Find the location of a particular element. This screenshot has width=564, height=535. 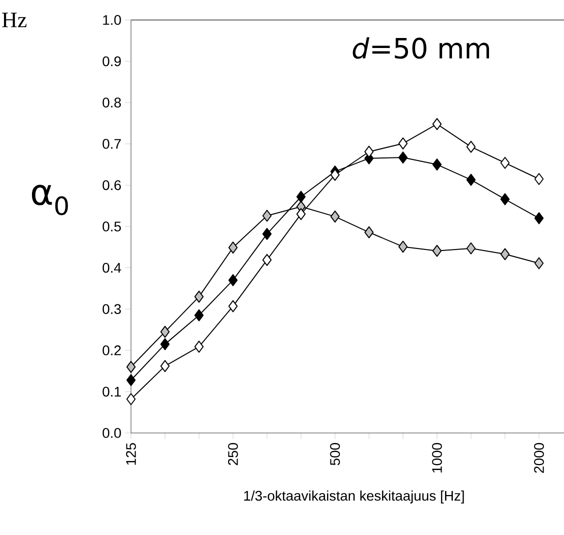

x-tick-label: 2000 is located at coordinates (539, 458).